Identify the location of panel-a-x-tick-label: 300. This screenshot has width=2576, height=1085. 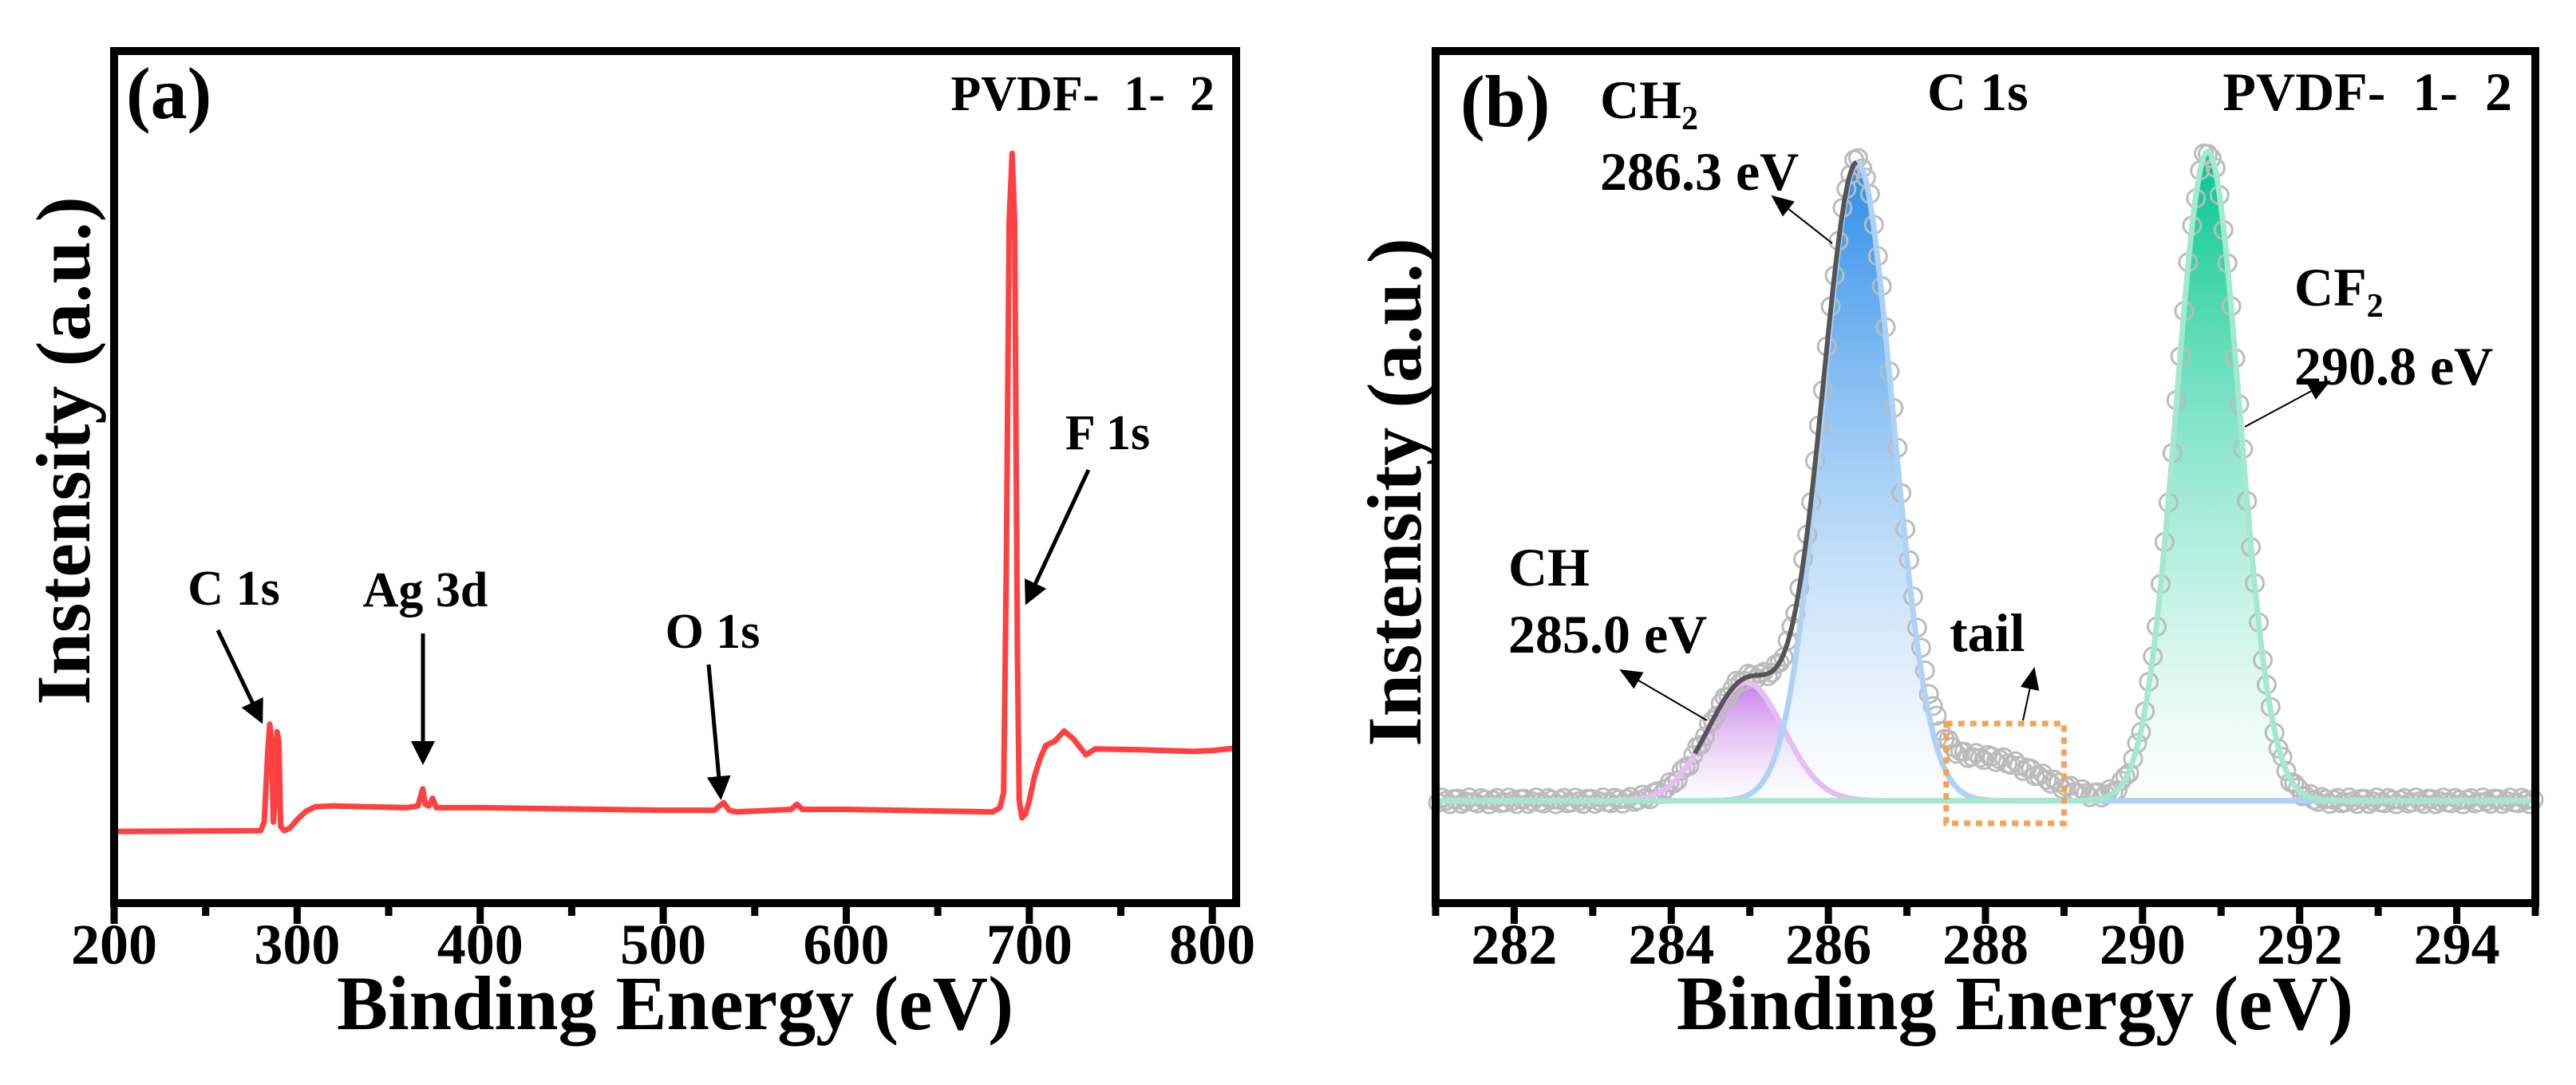
(297, 945).